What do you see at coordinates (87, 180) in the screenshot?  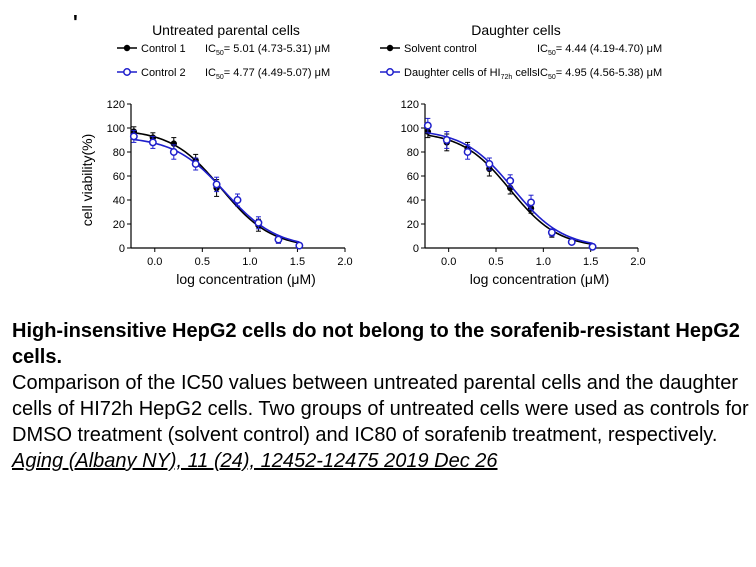 I see `y-axis-label: cell viability(%)` at bounding box center [87, 180].